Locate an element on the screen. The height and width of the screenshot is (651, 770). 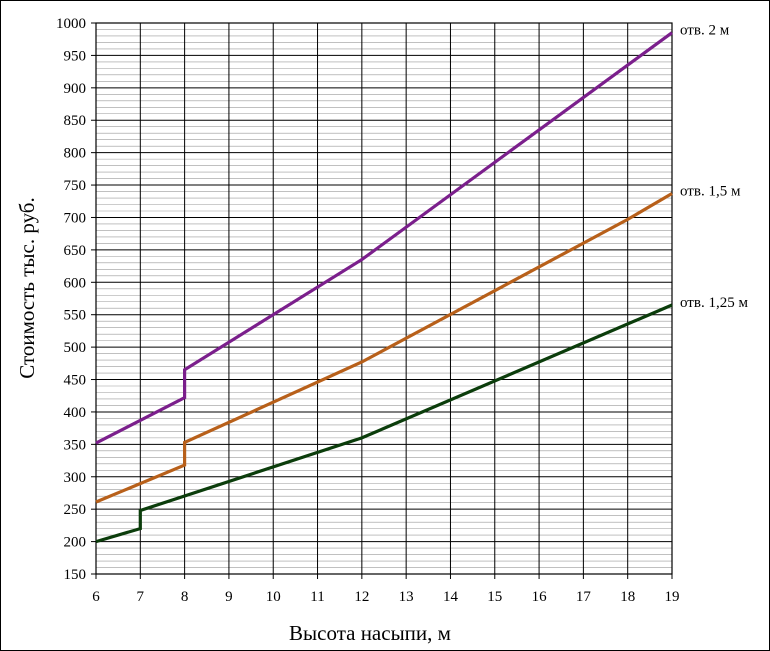
y-tick-label: 450 is located at coordinates (75, 381).